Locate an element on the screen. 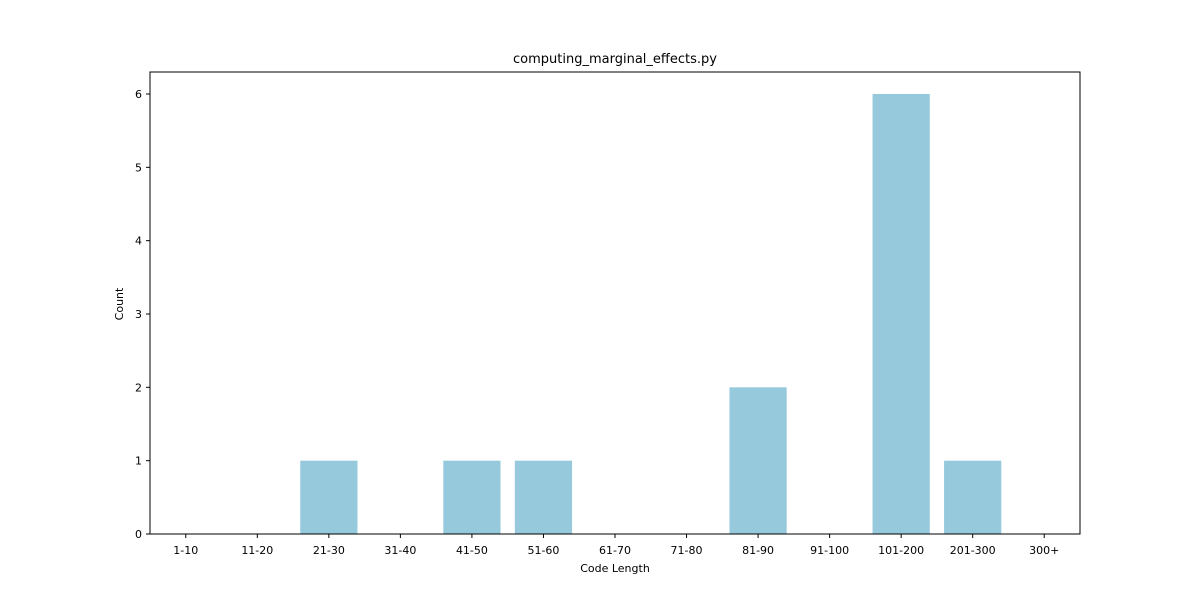 This screenshot has width=1200, height=600. x-tick-label: 201-300 is located at coordinates (973, 550).